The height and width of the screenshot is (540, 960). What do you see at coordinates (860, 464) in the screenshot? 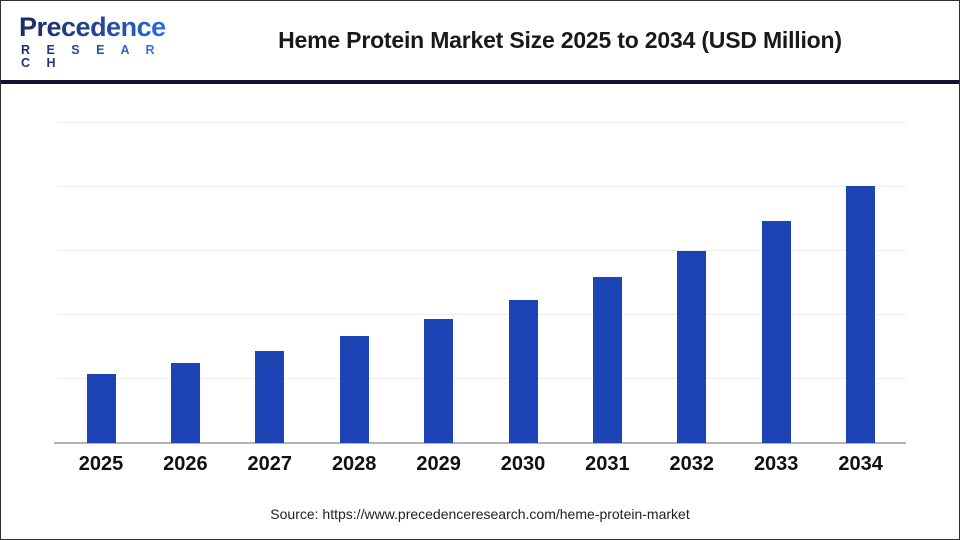
I see `x-axis-label: 2034` at bounding box center [860, 464].